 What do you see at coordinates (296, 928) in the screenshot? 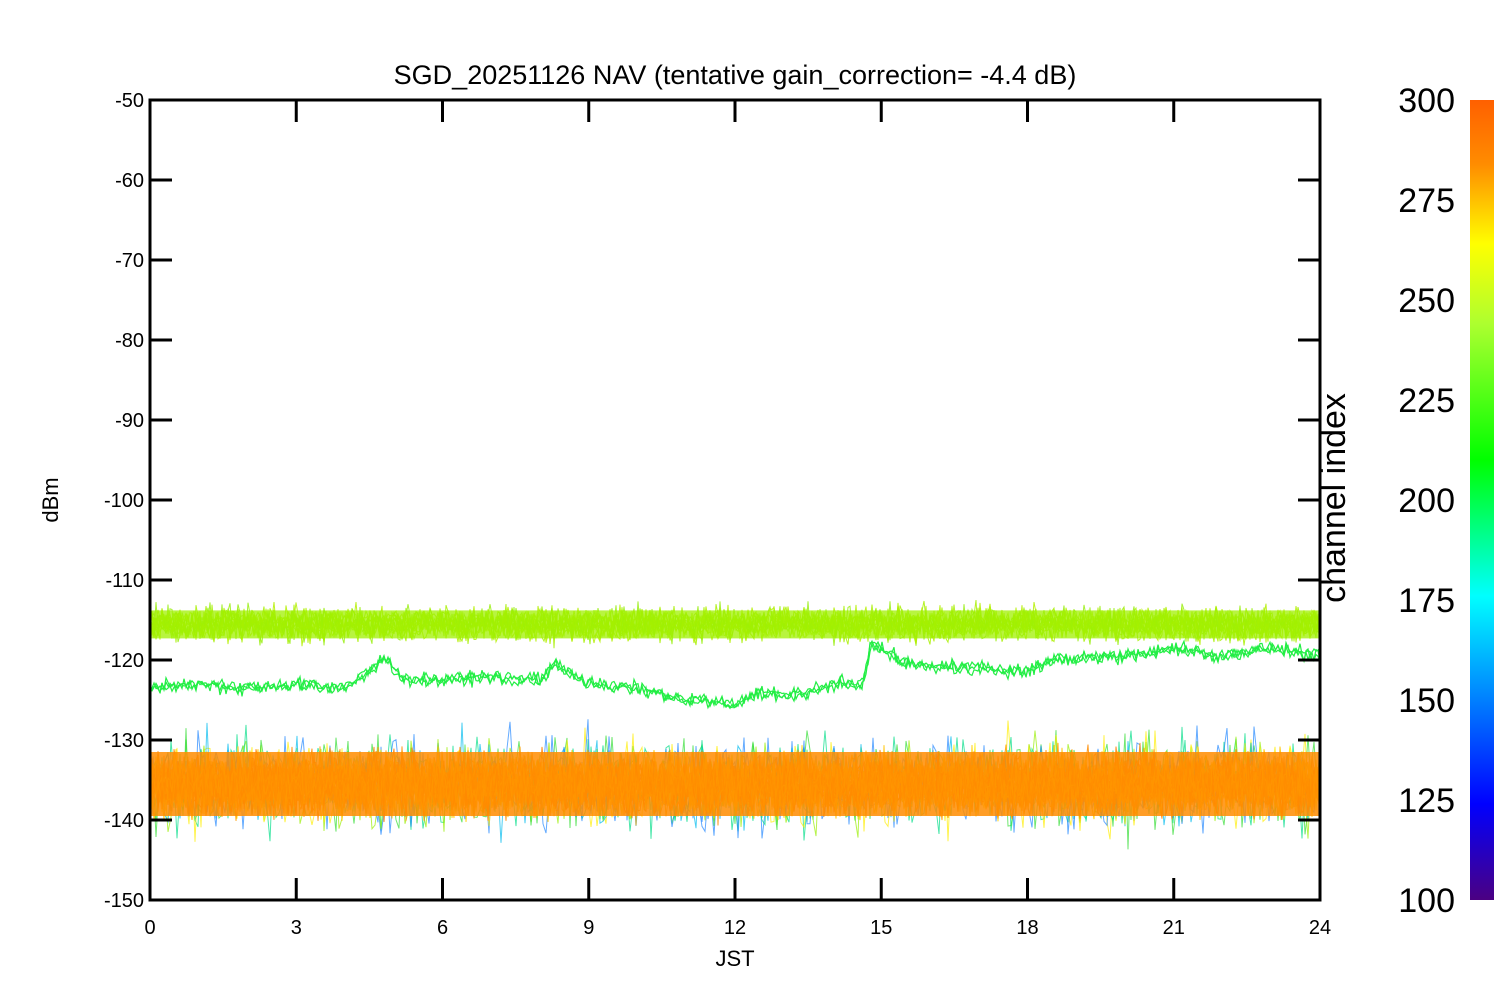
I see `x-tick-label: 3` at bounding box center [296, 928].